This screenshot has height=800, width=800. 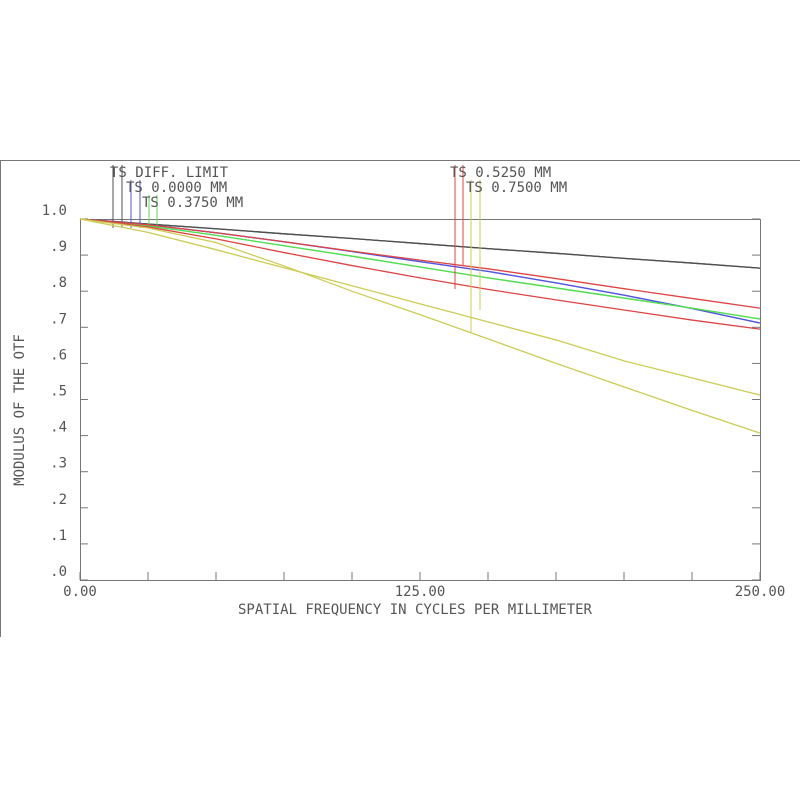 What do you see at coordinates (58, 428) in the screenshot?
I see `y-tick-label: .4` at bounding box center [58, 428].